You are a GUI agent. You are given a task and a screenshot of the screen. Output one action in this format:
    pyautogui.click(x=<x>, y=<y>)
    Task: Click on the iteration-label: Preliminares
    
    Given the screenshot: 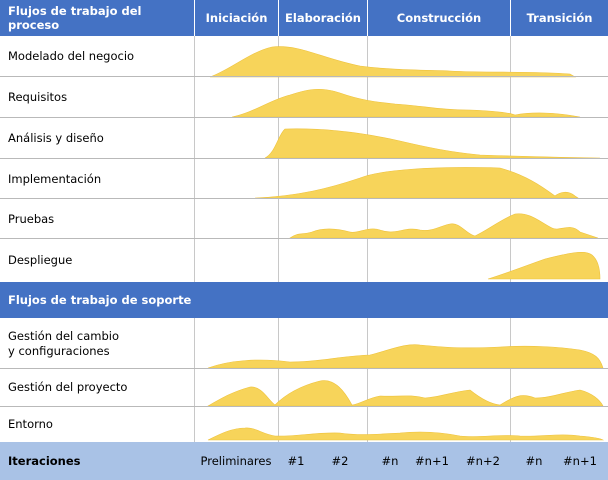 What is the action you would take?
    pyautogui.click(x=236, y=461)
    